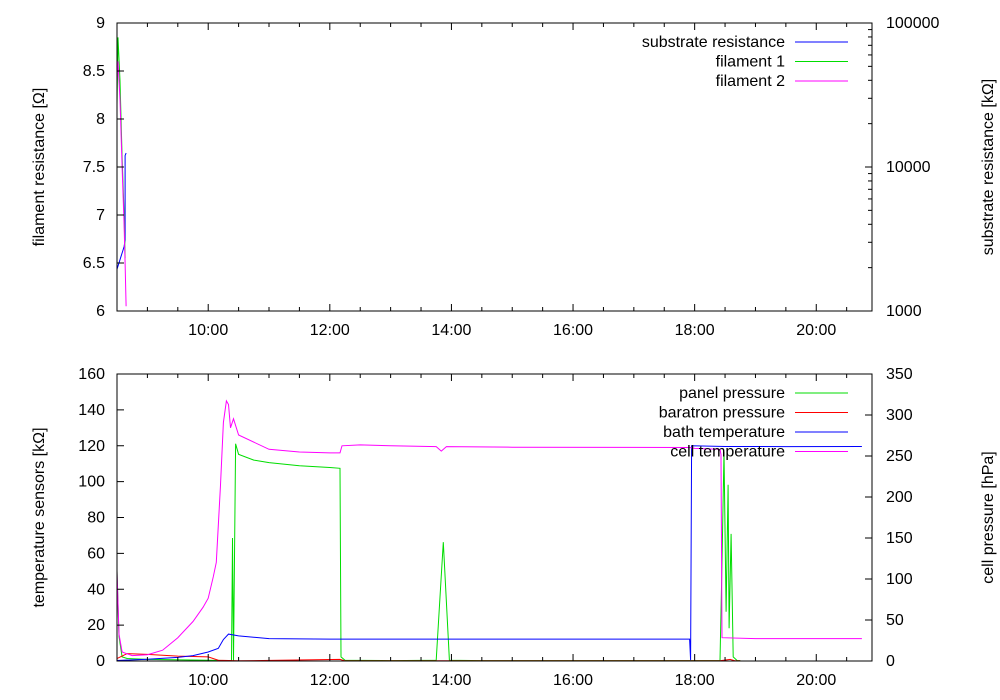 Image resolution: width=1000 pixels, height=700 pixels. What do you see at coordinates (91, 374) in the screenshot?
I see `y-tick-label: 160` at bounding box center [91, 374].